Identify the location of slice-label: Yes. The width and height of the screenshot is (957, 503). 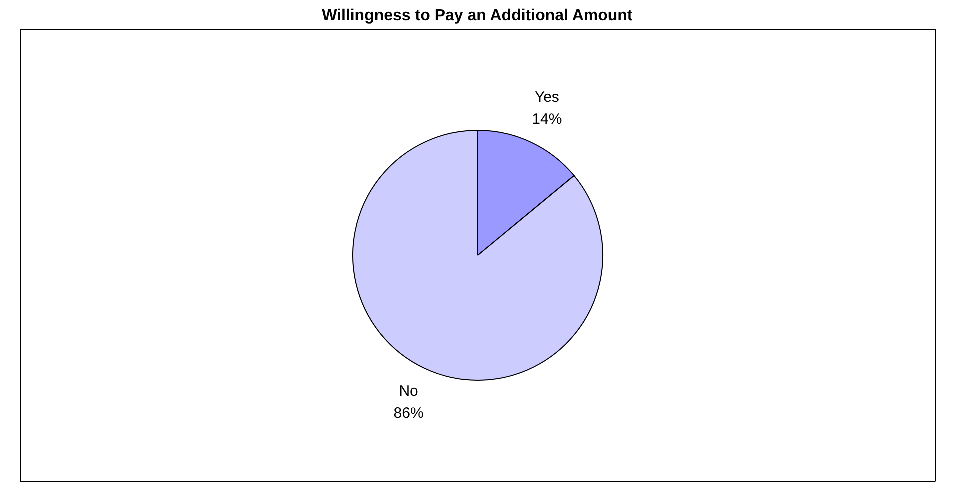
(547, 97).